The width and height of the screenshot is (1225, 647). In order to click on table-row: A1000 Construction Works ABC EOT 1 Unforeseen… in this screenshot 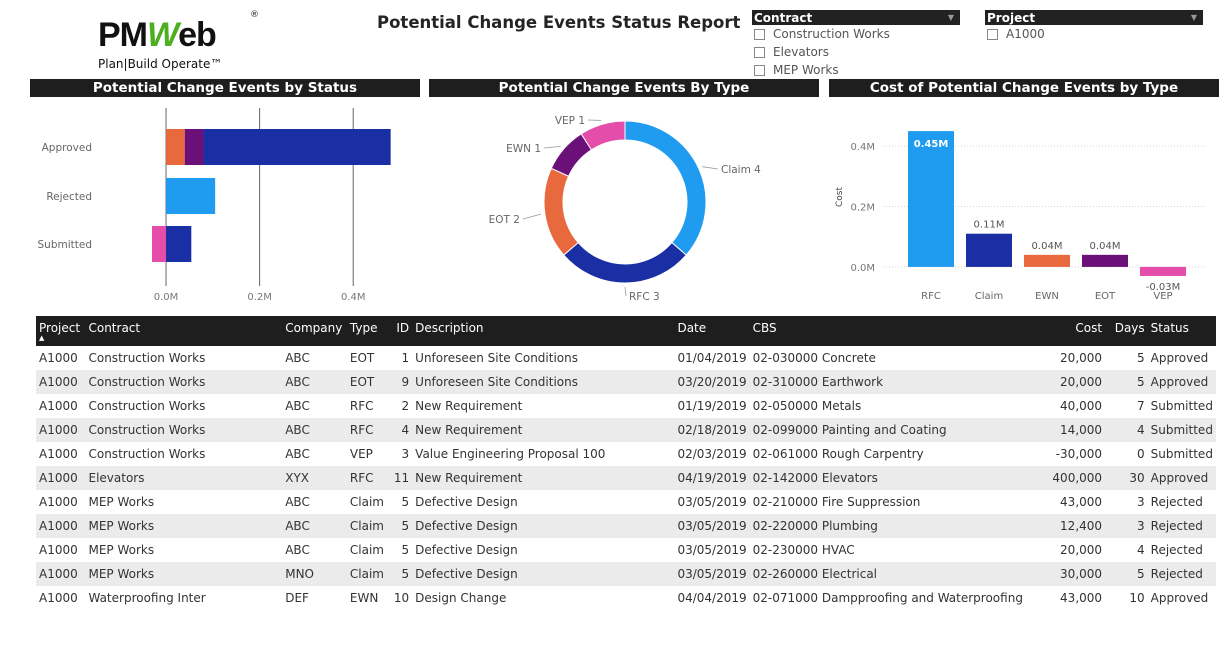, I will do `click(626, 358)`.